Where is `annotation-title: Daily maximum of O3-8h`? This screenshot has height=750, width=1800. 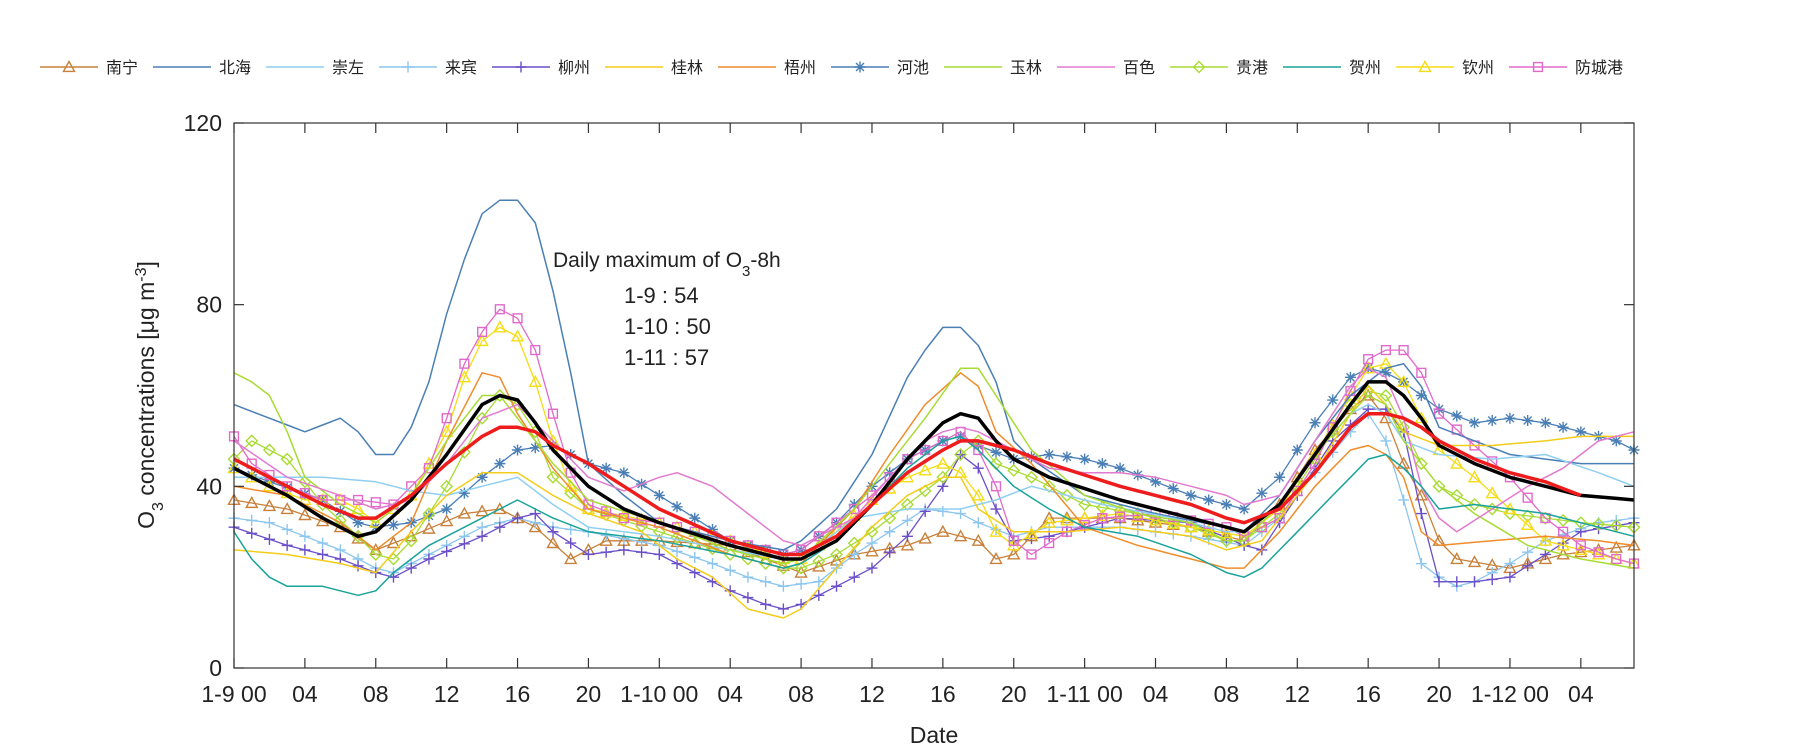 annotation-title: Daily maximum of O3-8h is located at coordinates (667, 264).